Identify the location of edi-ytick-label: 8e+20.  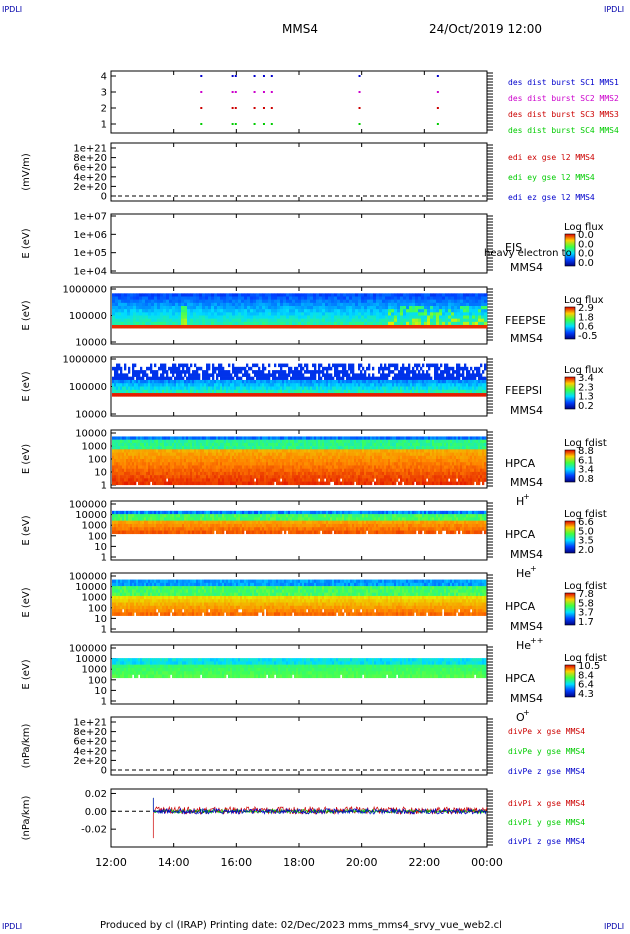
(90, 158).